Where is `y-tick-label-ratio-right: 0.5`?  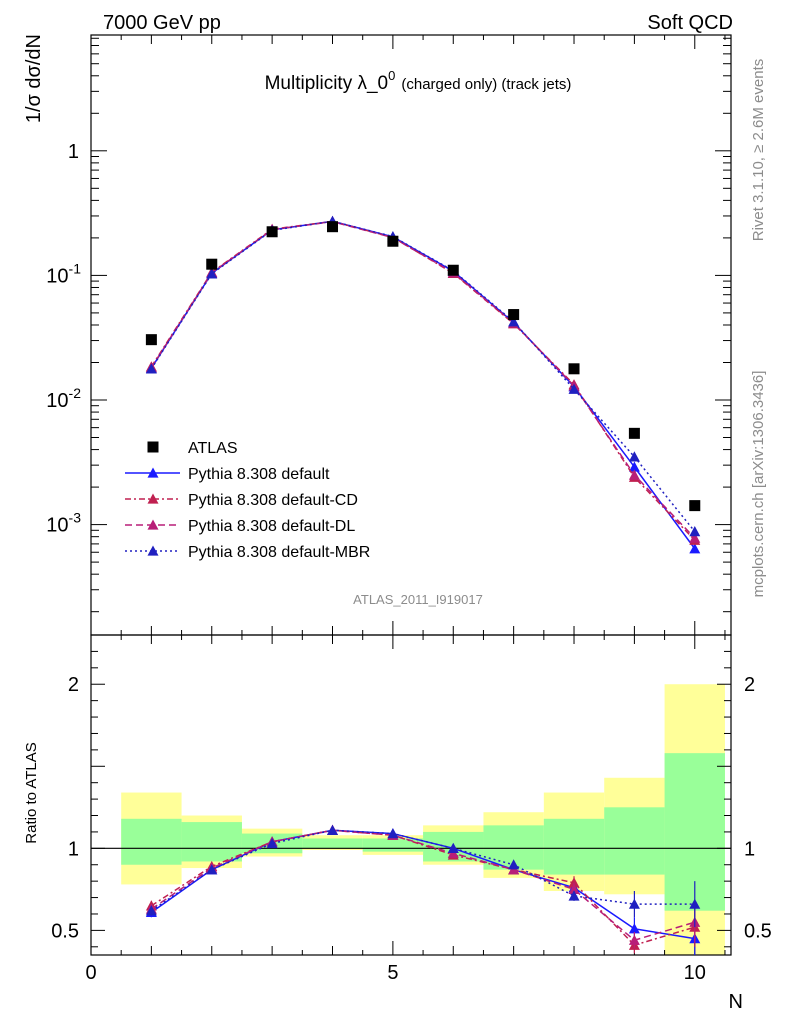 y-tick-label-ratio-right: 0.5 is located at coordinates (758, 931).